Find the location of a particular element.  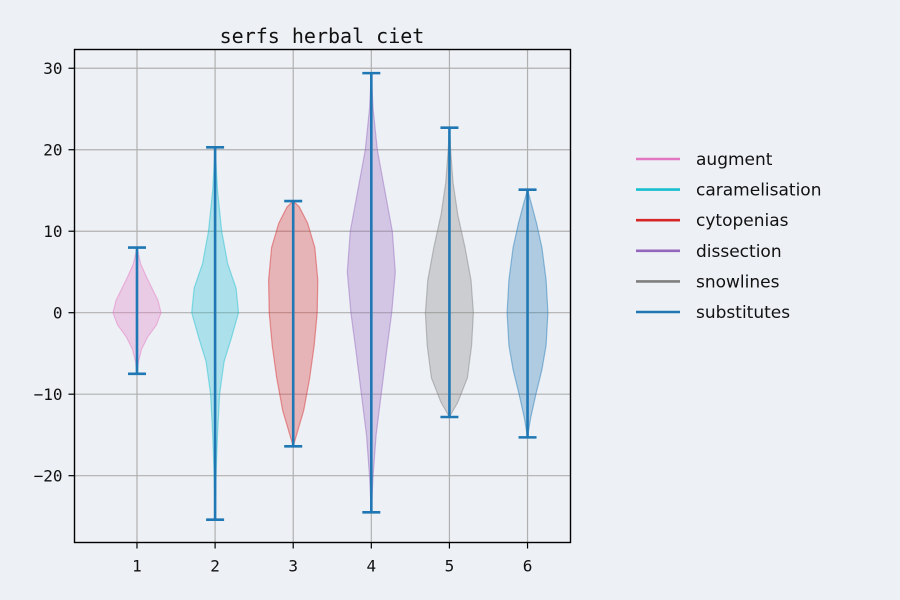

legend-label-augment: augment is located at coordinates (734, 160).